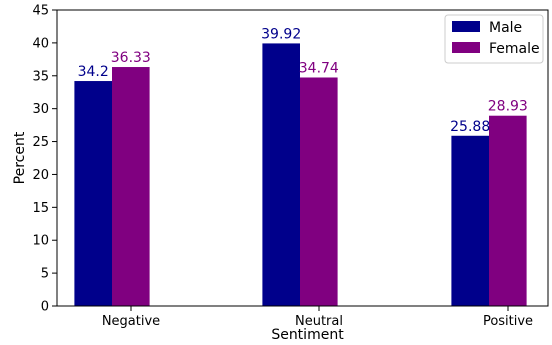 The width and height of the screenshot is (552, 345). Describe the element at coordinates (466, 26) in the screenshot. I see `legend-swatch-male` at that location.